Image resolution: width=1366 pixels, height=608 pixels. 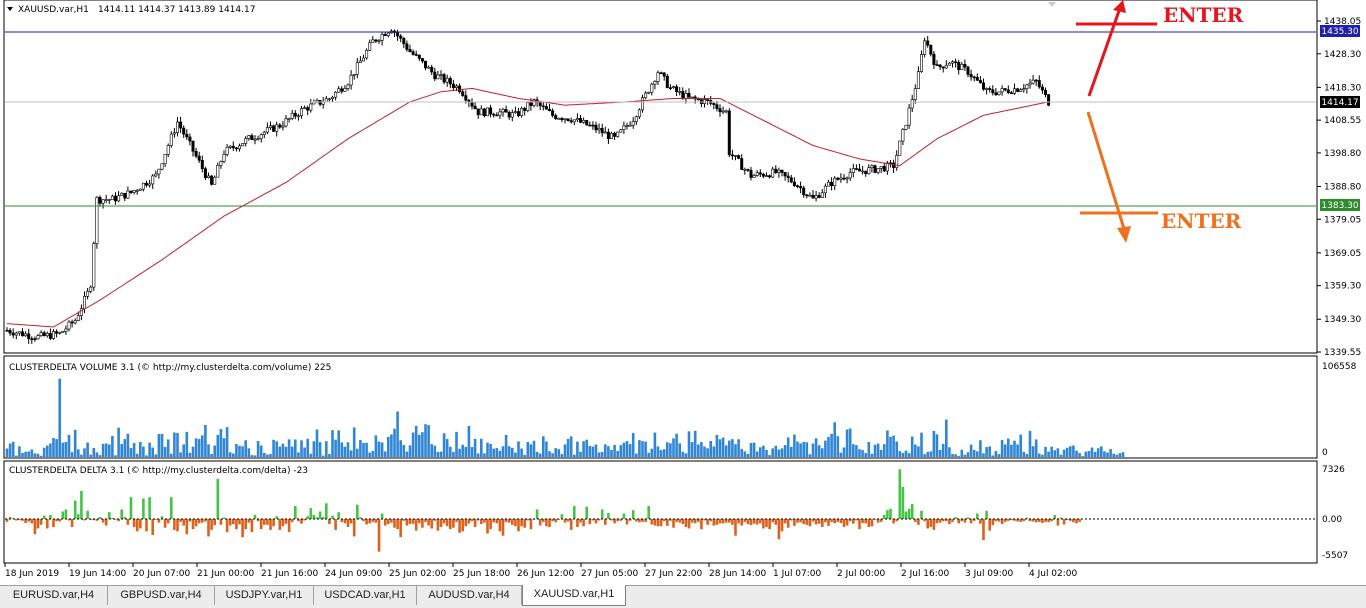 What do you see at coordinates (54, 595) in the screenshot?
I see `tab-eurusd: EURUSD.var,H4` at bounding box center [54, 595].